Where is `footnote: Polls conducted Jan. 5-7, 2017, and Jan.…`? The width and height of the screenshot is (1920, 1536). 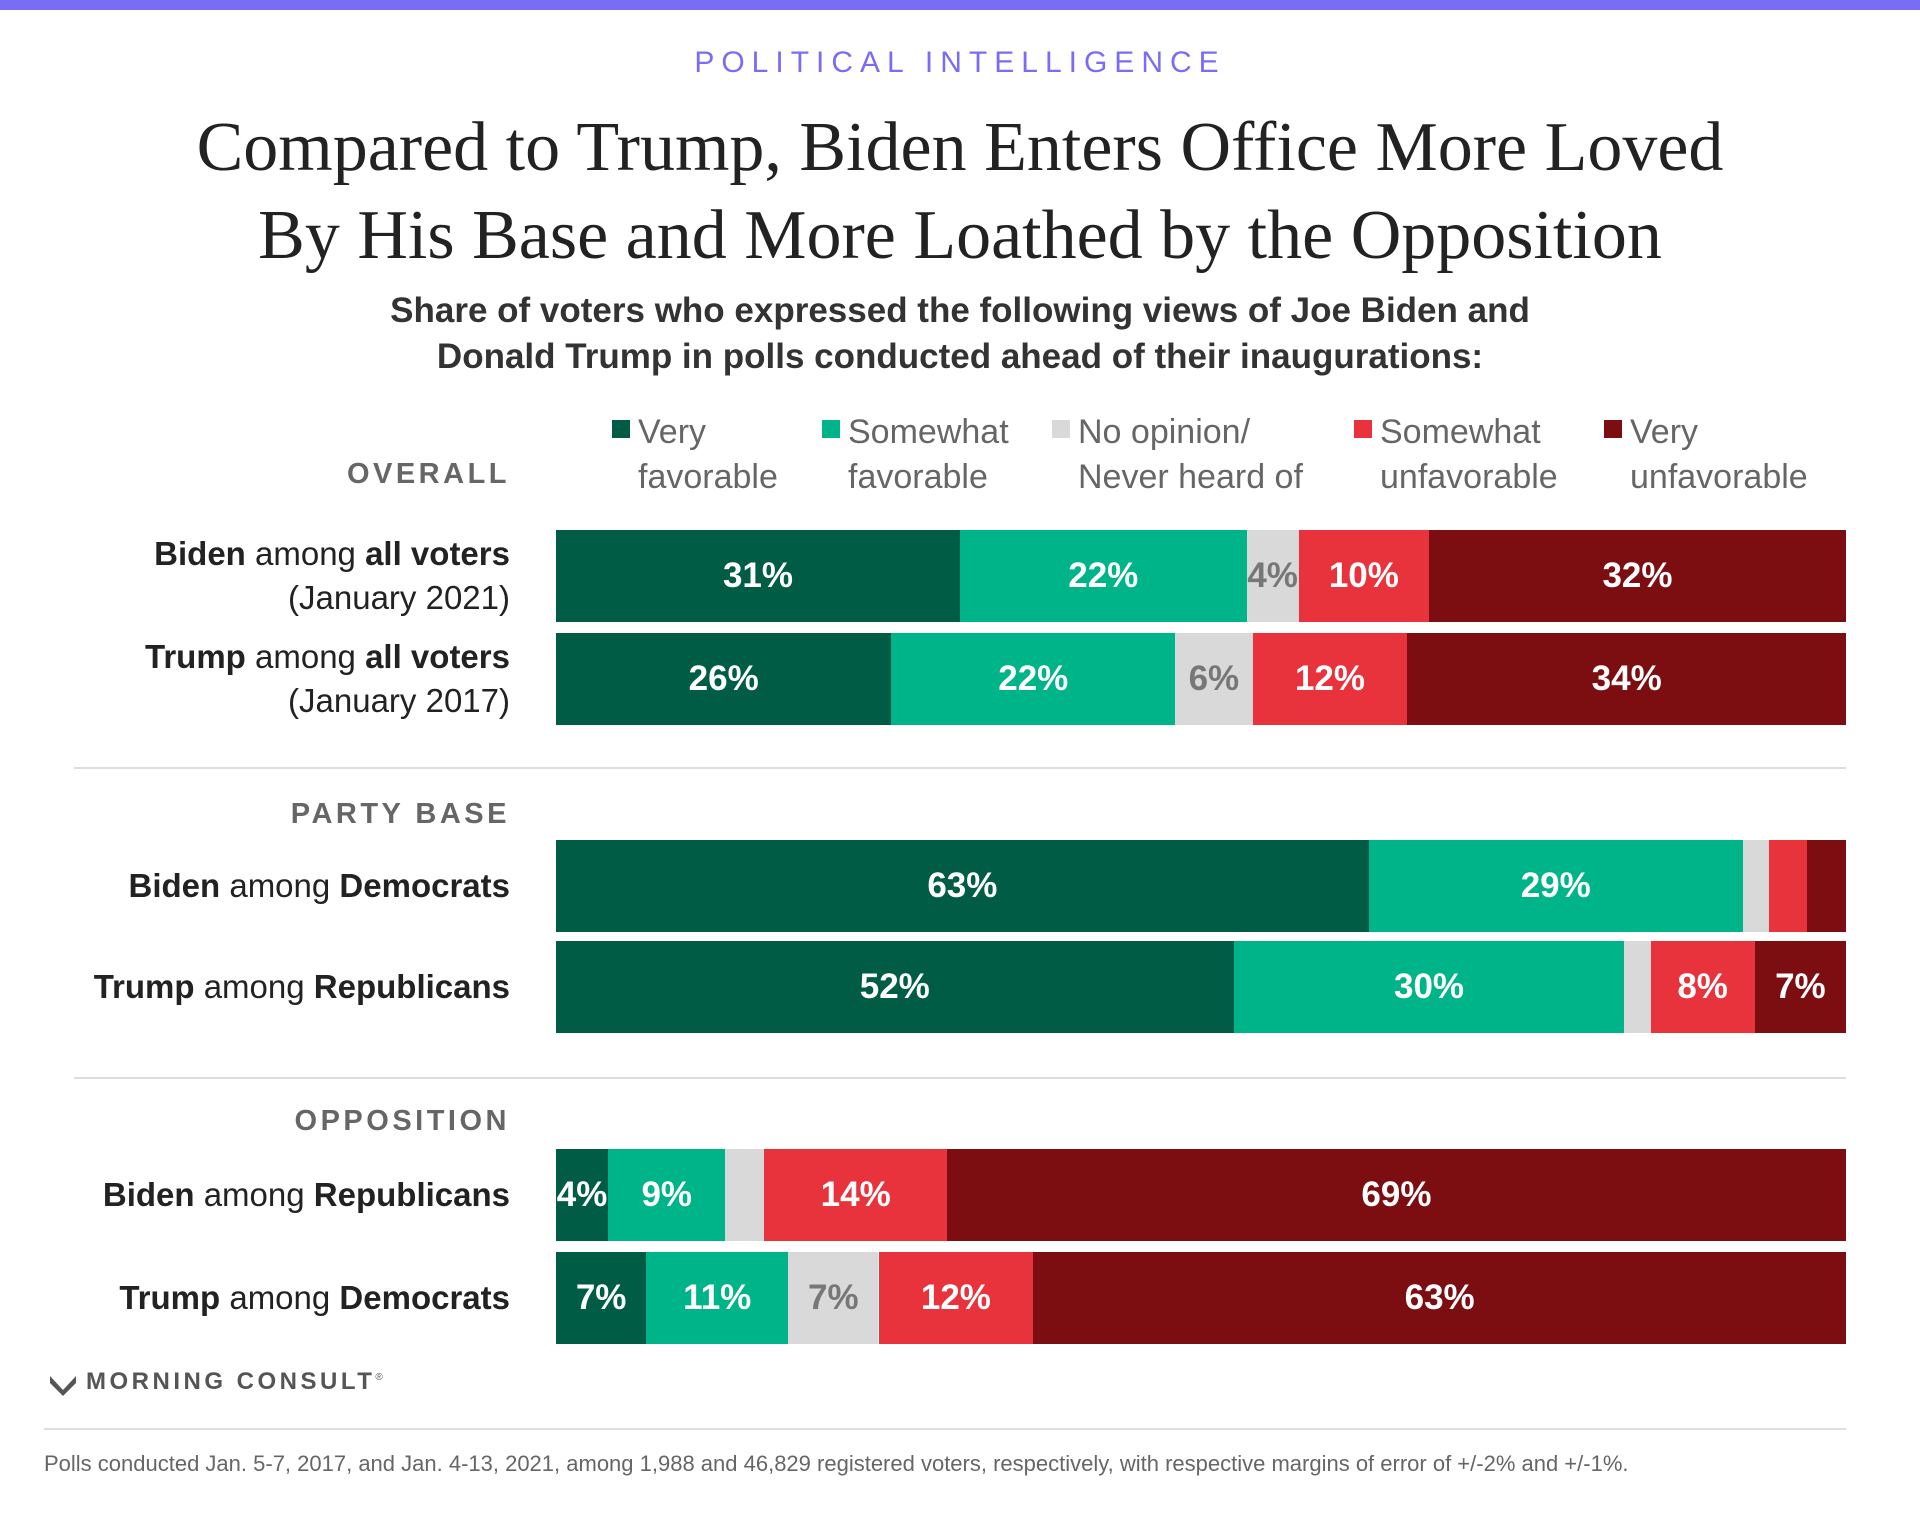 footnote: Polls conducted Jan. 5-7, 2017, and Jan.… is located at coordinates (836, 1463).